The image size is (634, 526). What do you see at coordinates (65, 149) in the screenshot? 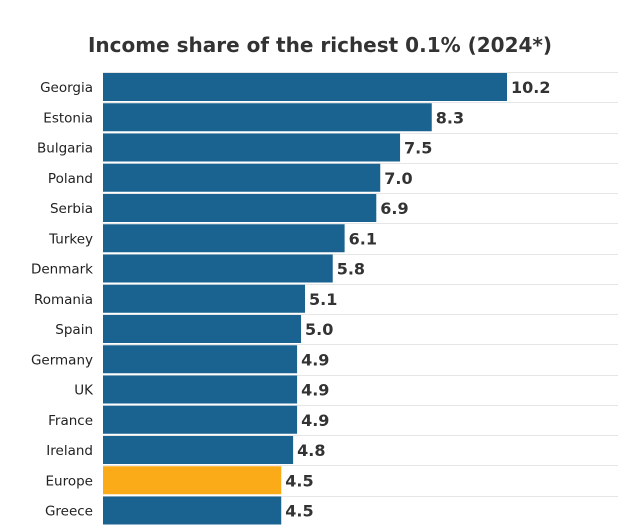
I see `category-label-bulgaria: Bulgaria` at bounding box center [65, 149].